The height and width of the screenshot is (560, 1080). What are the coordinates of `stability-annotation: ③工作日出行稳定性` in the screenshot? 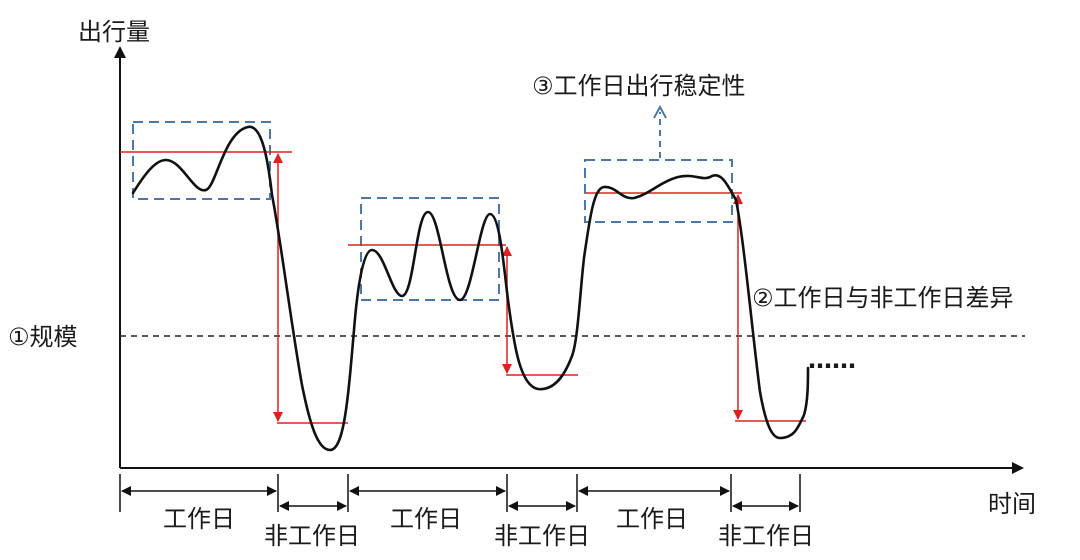 It's located at (639, 86).